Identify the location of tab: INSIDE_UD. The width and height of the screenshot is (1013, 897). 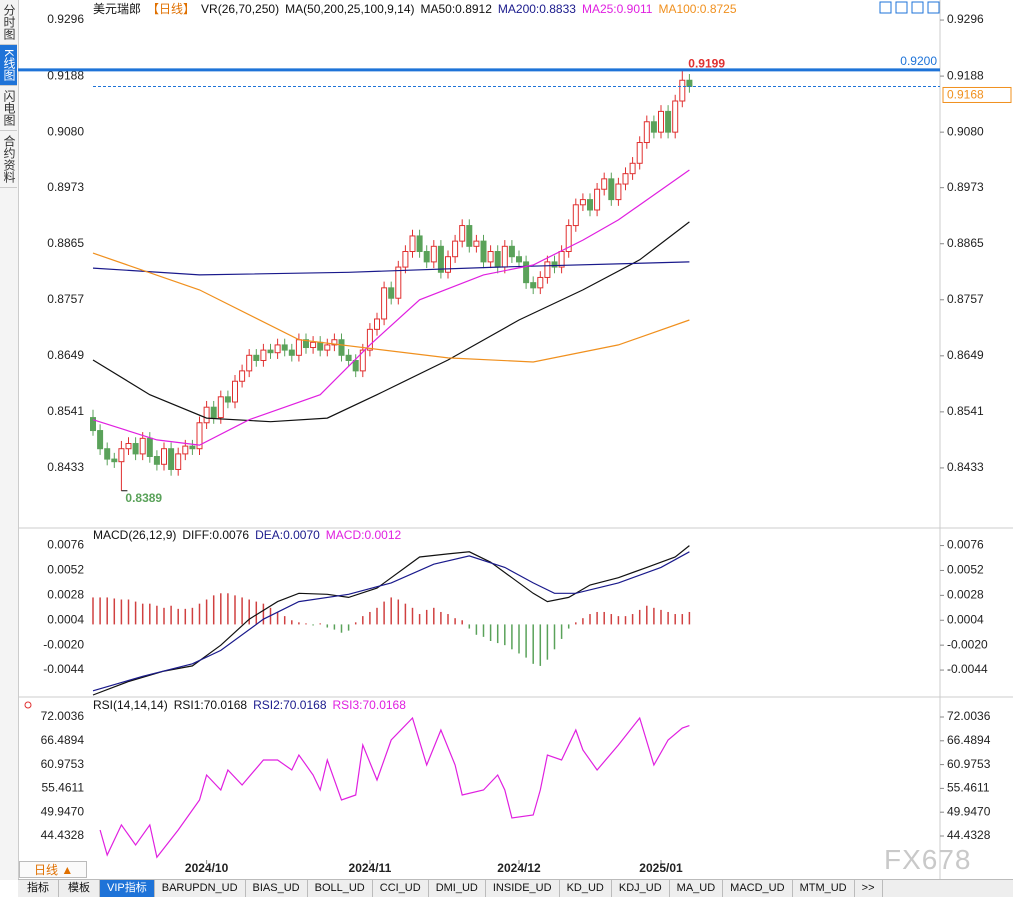
(523, 888).